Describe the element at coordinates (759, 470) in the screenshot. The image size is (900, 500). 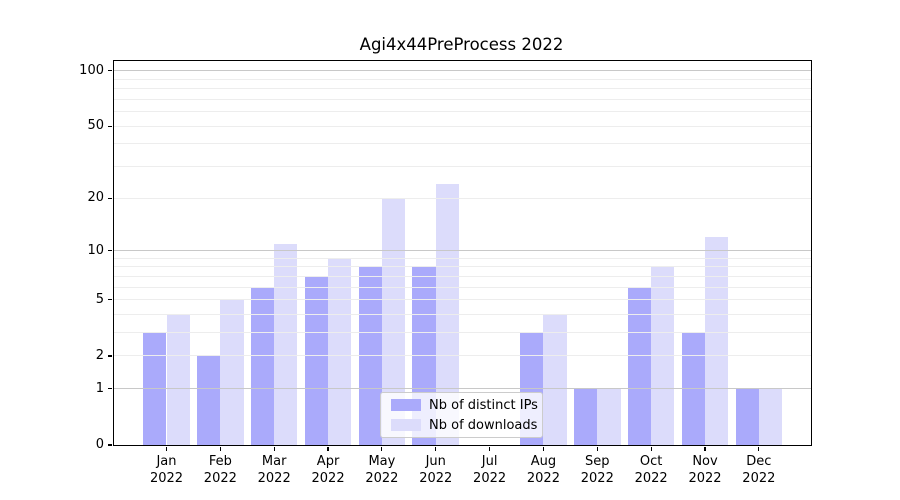
I see `x-label-dec: Dec 2022` at that location.